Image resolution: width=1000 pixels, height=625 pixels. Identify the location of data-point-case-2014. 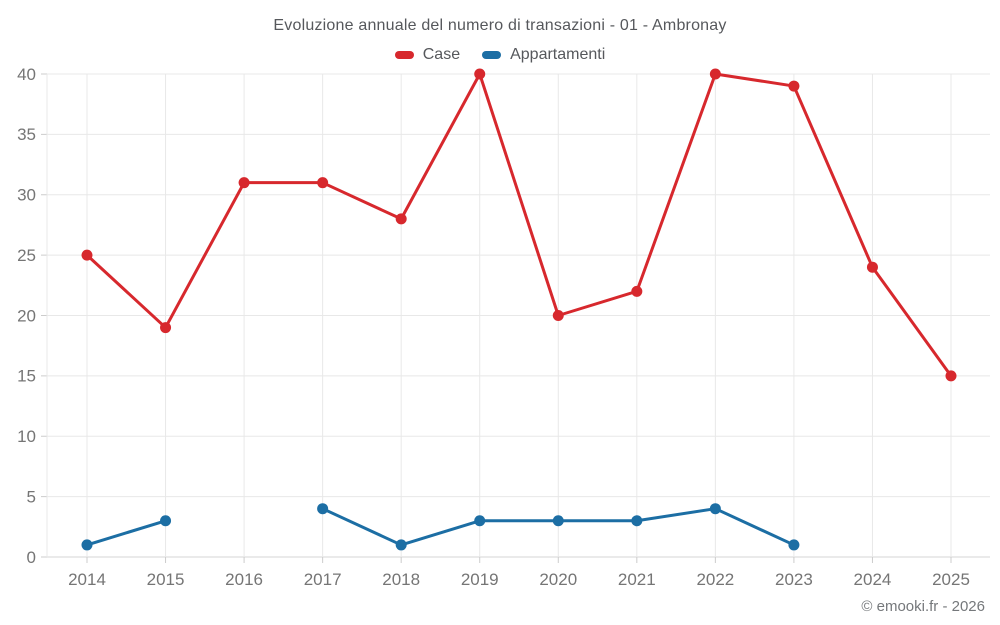
(87, 255).